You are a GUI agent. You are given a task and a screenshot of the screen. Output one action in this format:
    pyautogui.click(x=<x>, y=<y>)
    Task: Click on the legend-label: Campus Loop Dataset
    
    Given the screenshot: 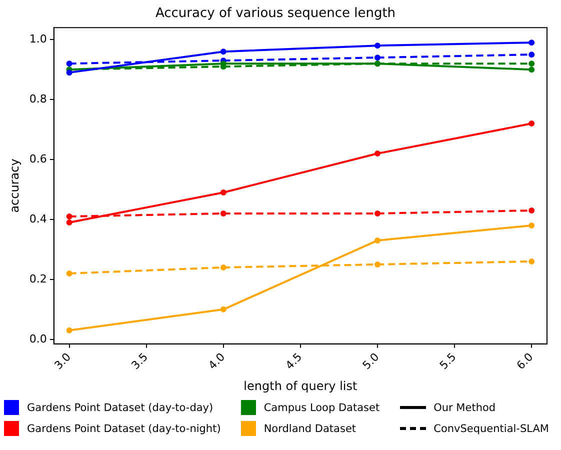 What is the action you would take?
    pyautogui.click(x=322, y=408)
    